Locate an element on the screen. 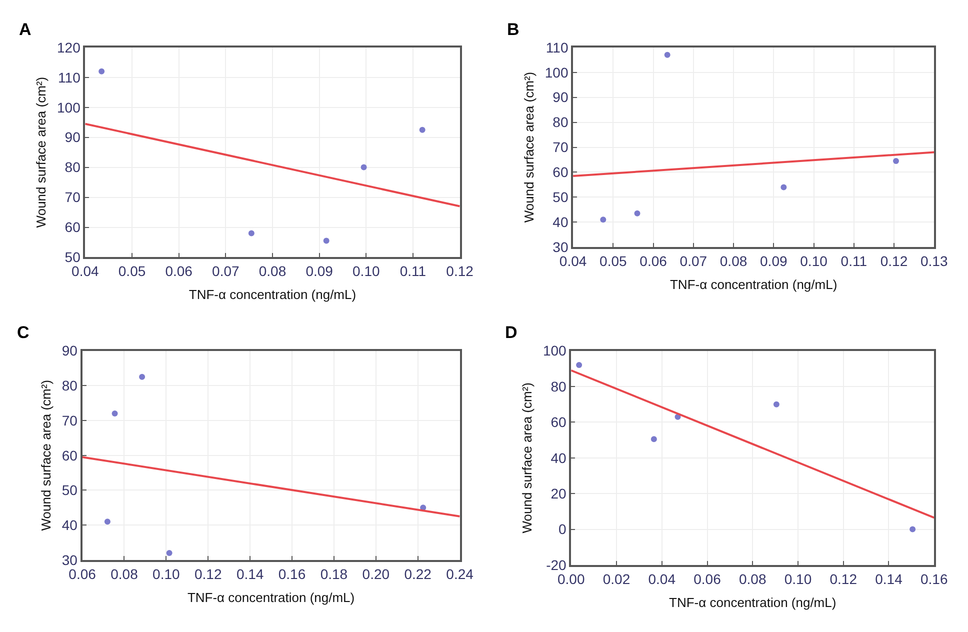 The width and height of the screenshot is (968, 632). chart-title: C is located at coordinates (23, 332).